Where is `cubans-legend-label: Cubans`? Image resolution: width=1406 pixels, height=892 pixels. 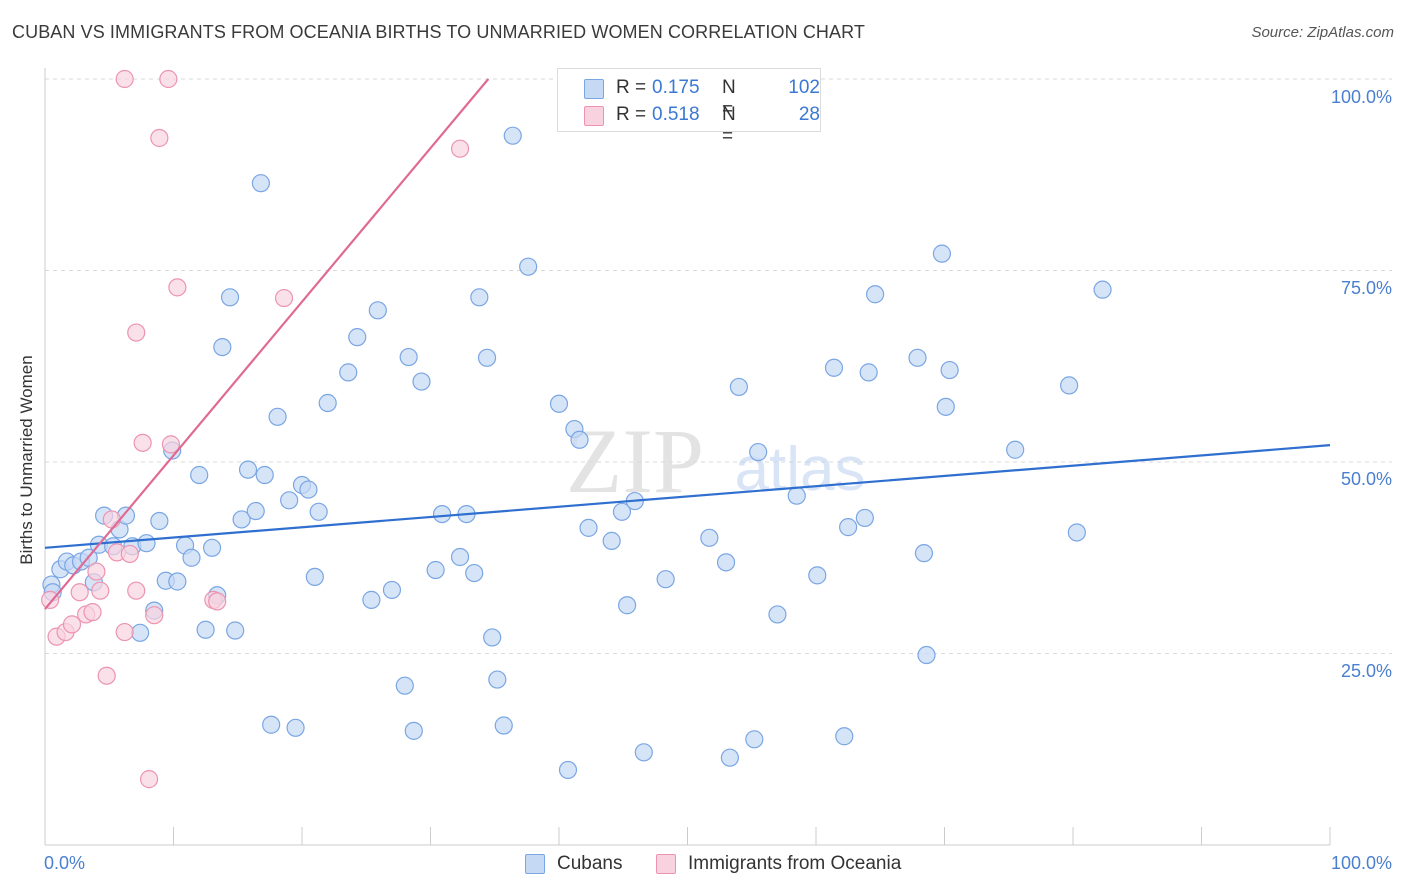 cubans-legend-label: Cubans is located at coordinates (590, 863).